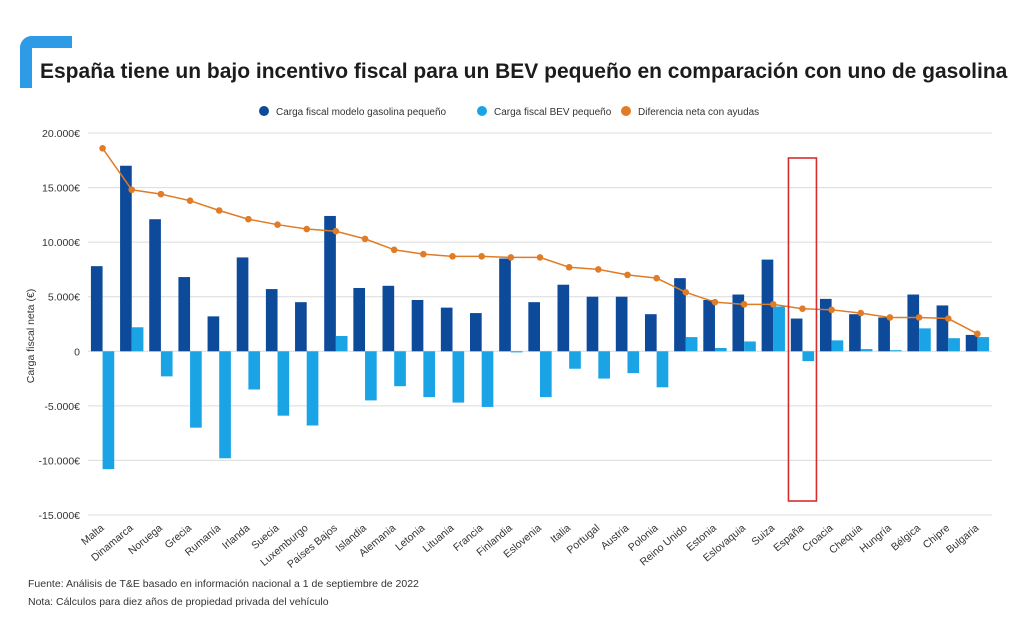  What do you see at coordinates (615, 537) in the screenshot?
I see `x-category-label: Austria` at bounding box center [615, 537].